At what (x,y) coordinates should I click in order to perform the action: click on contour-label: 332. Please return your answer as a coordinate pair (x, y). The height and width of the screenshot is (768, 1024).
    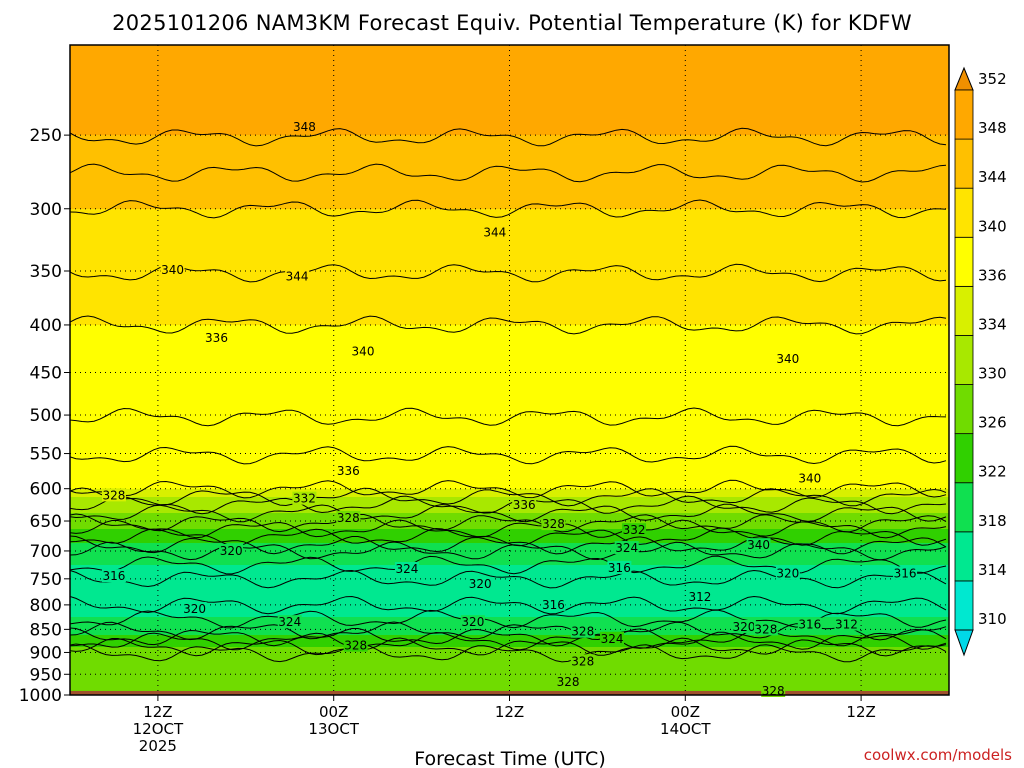
    Looking at the image, I should click on (634, 530).